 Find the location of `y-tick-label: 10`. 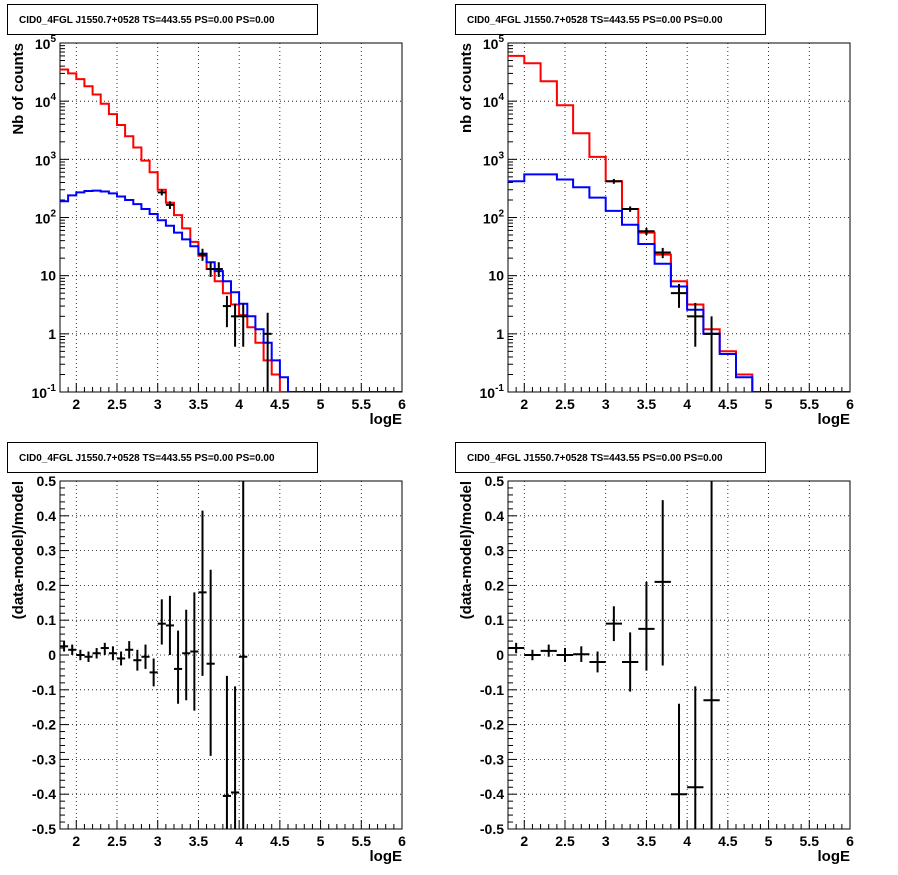

y-tick-label: 10 is located at coordinates (48, 276).